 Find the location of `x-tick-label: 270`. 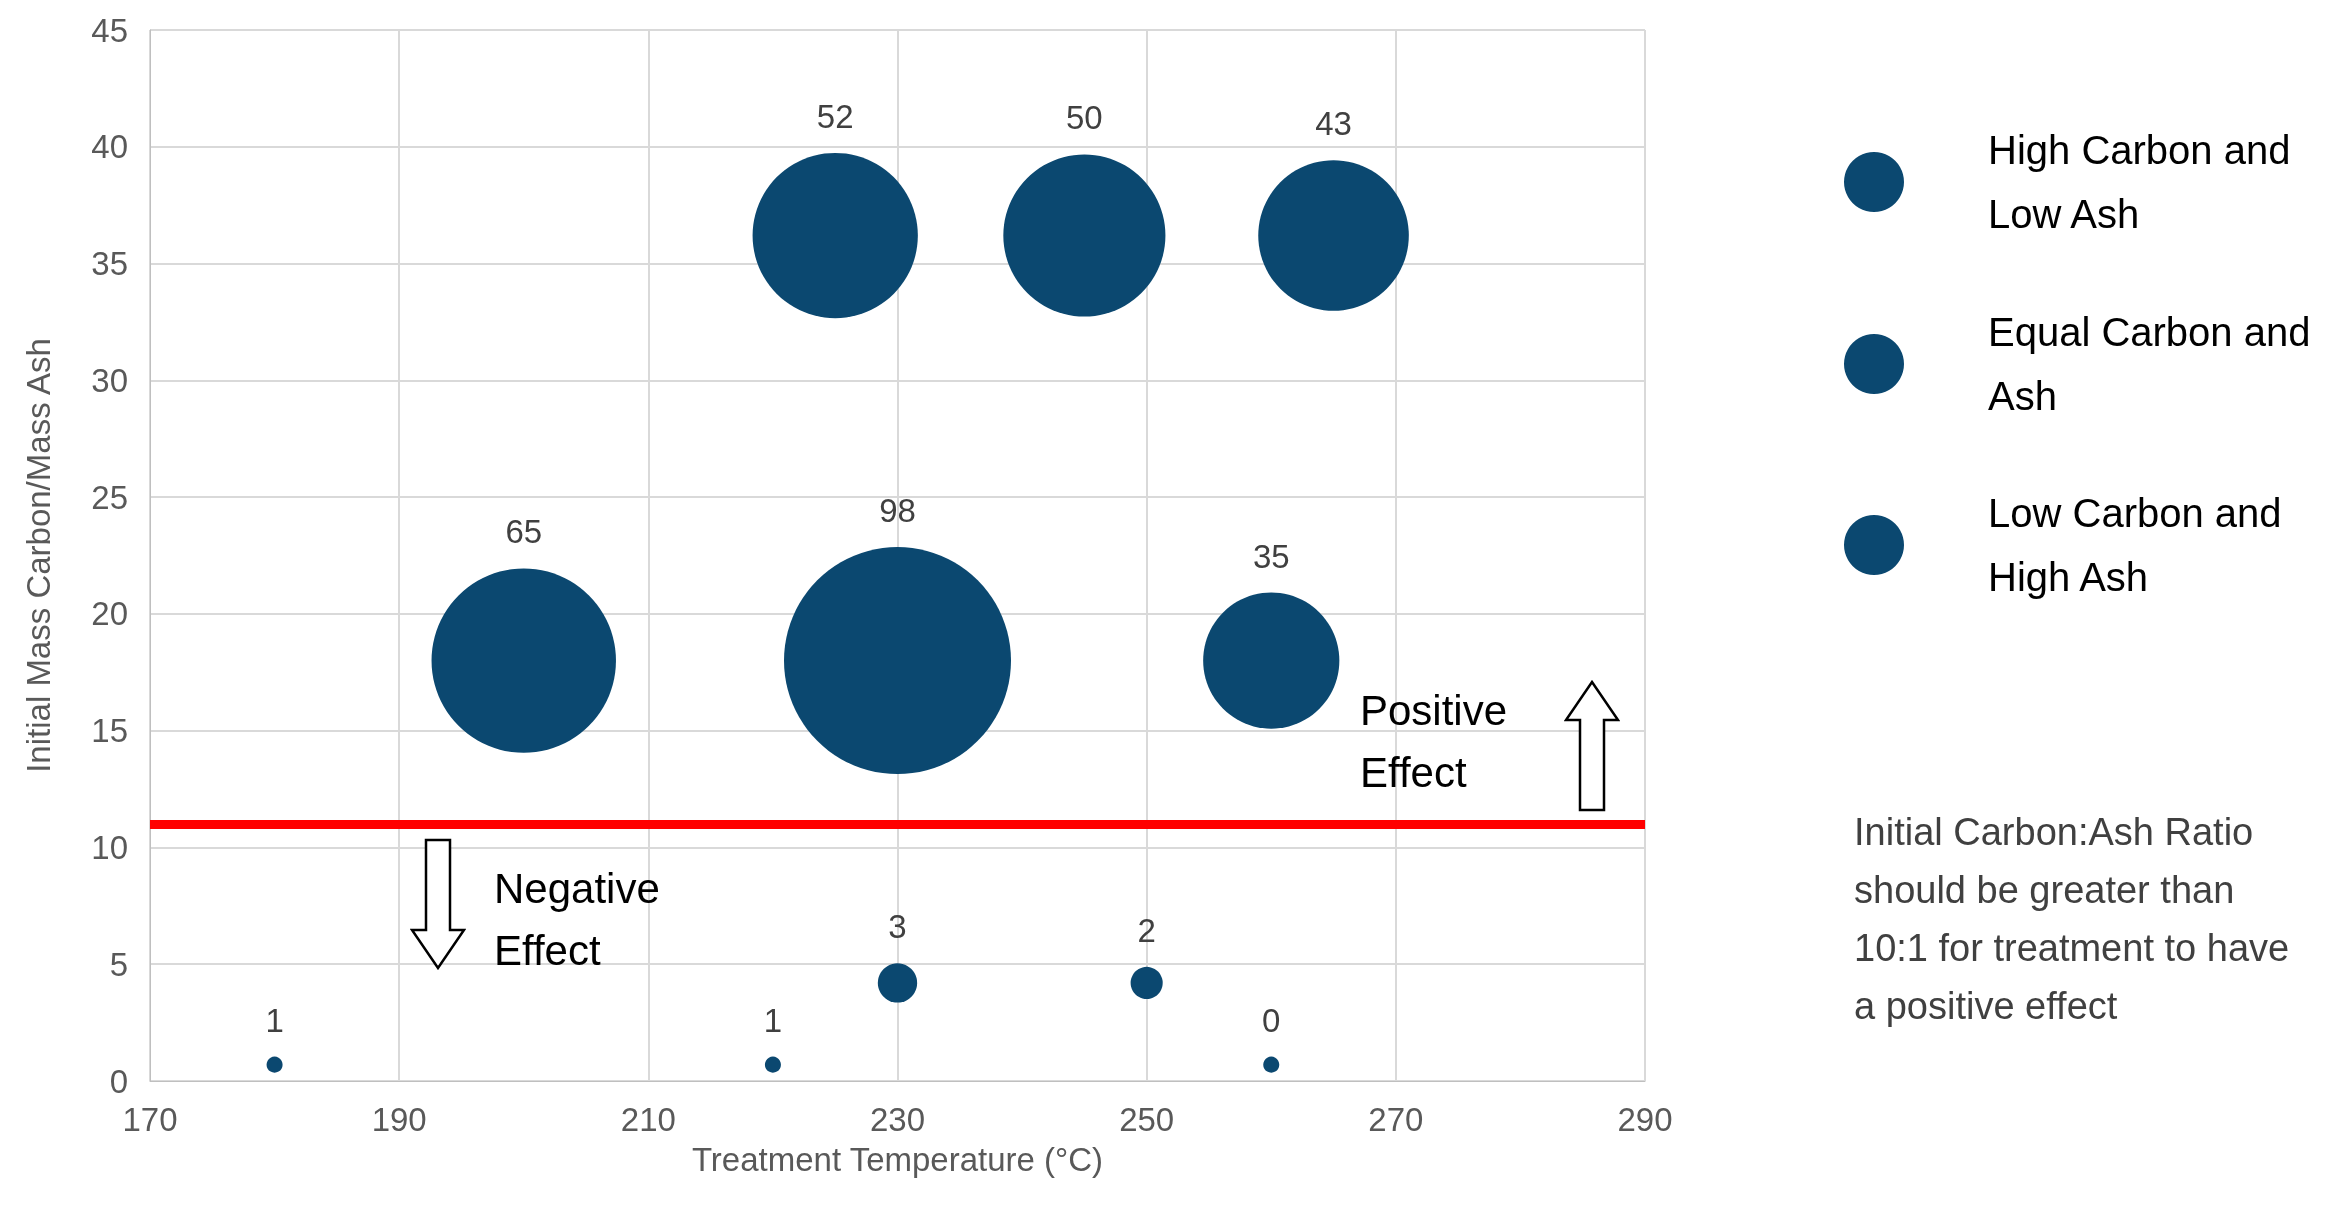

x-tick-label: 270 is located at coordinates (1396, 1119).